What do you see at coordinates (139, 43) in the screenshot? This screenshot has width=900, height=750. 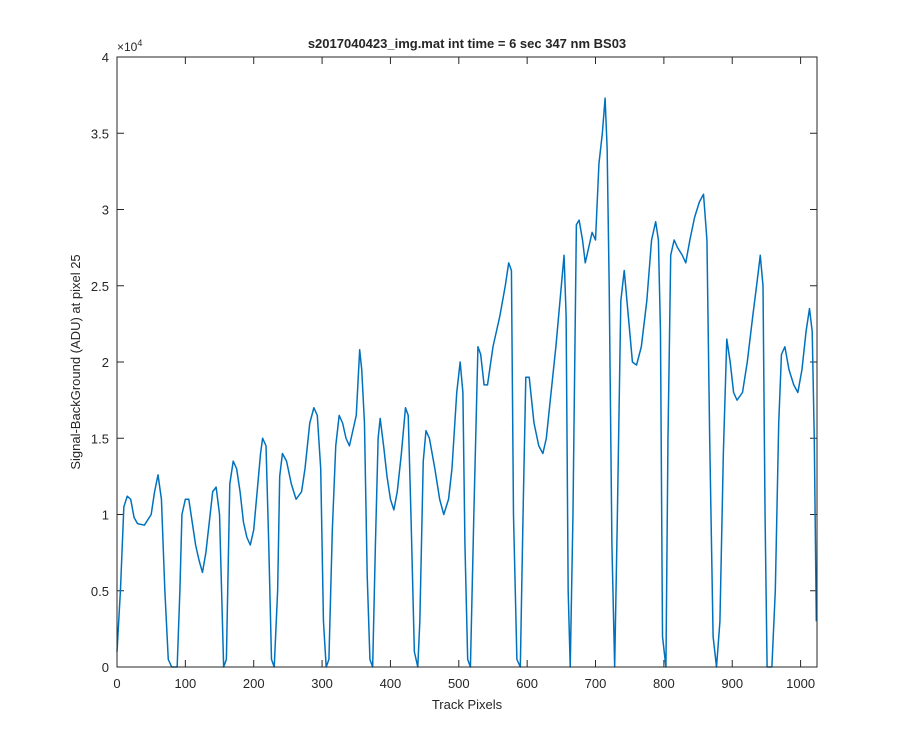 I see `y-exponent-power: 4` at bounding box center [139, 43].